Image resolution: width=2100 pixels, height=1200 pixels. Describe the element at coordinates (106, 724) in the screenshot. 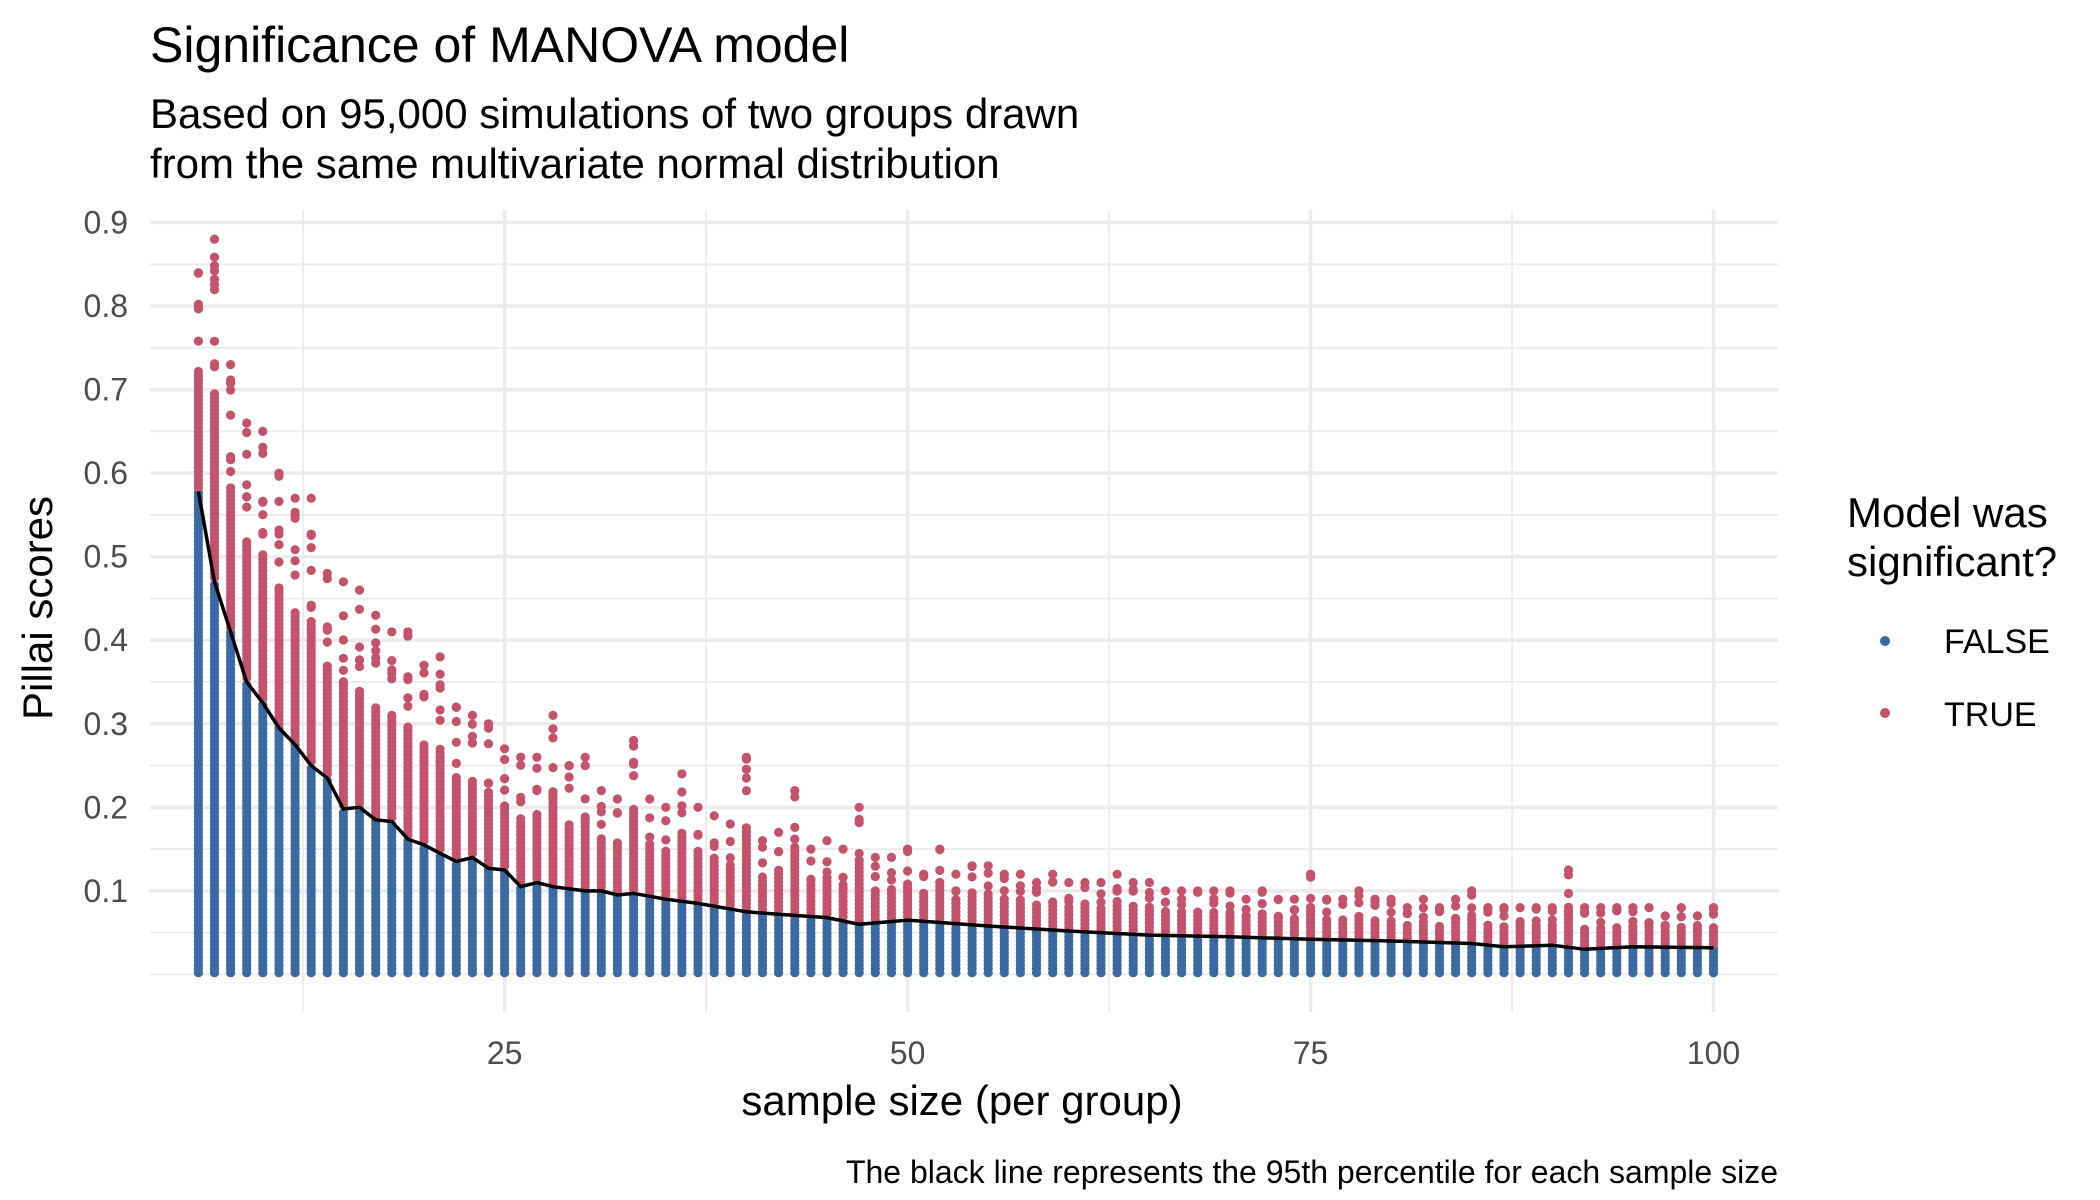

I see `y-tick-label: 0.3` at that location.